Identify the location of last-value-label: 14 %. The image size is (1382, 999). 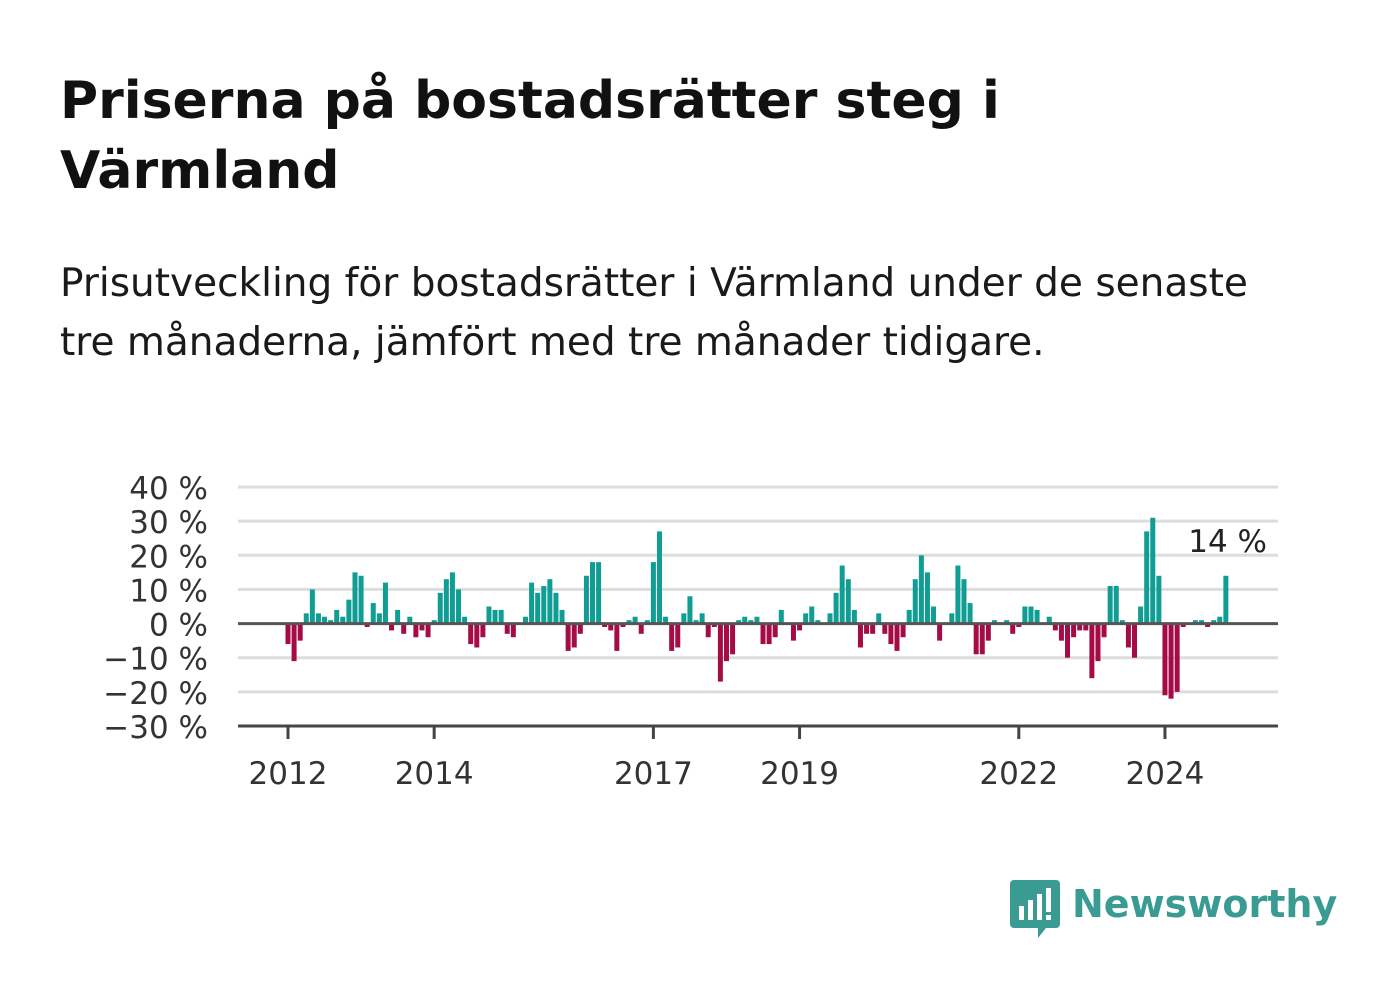
(1227, 542).